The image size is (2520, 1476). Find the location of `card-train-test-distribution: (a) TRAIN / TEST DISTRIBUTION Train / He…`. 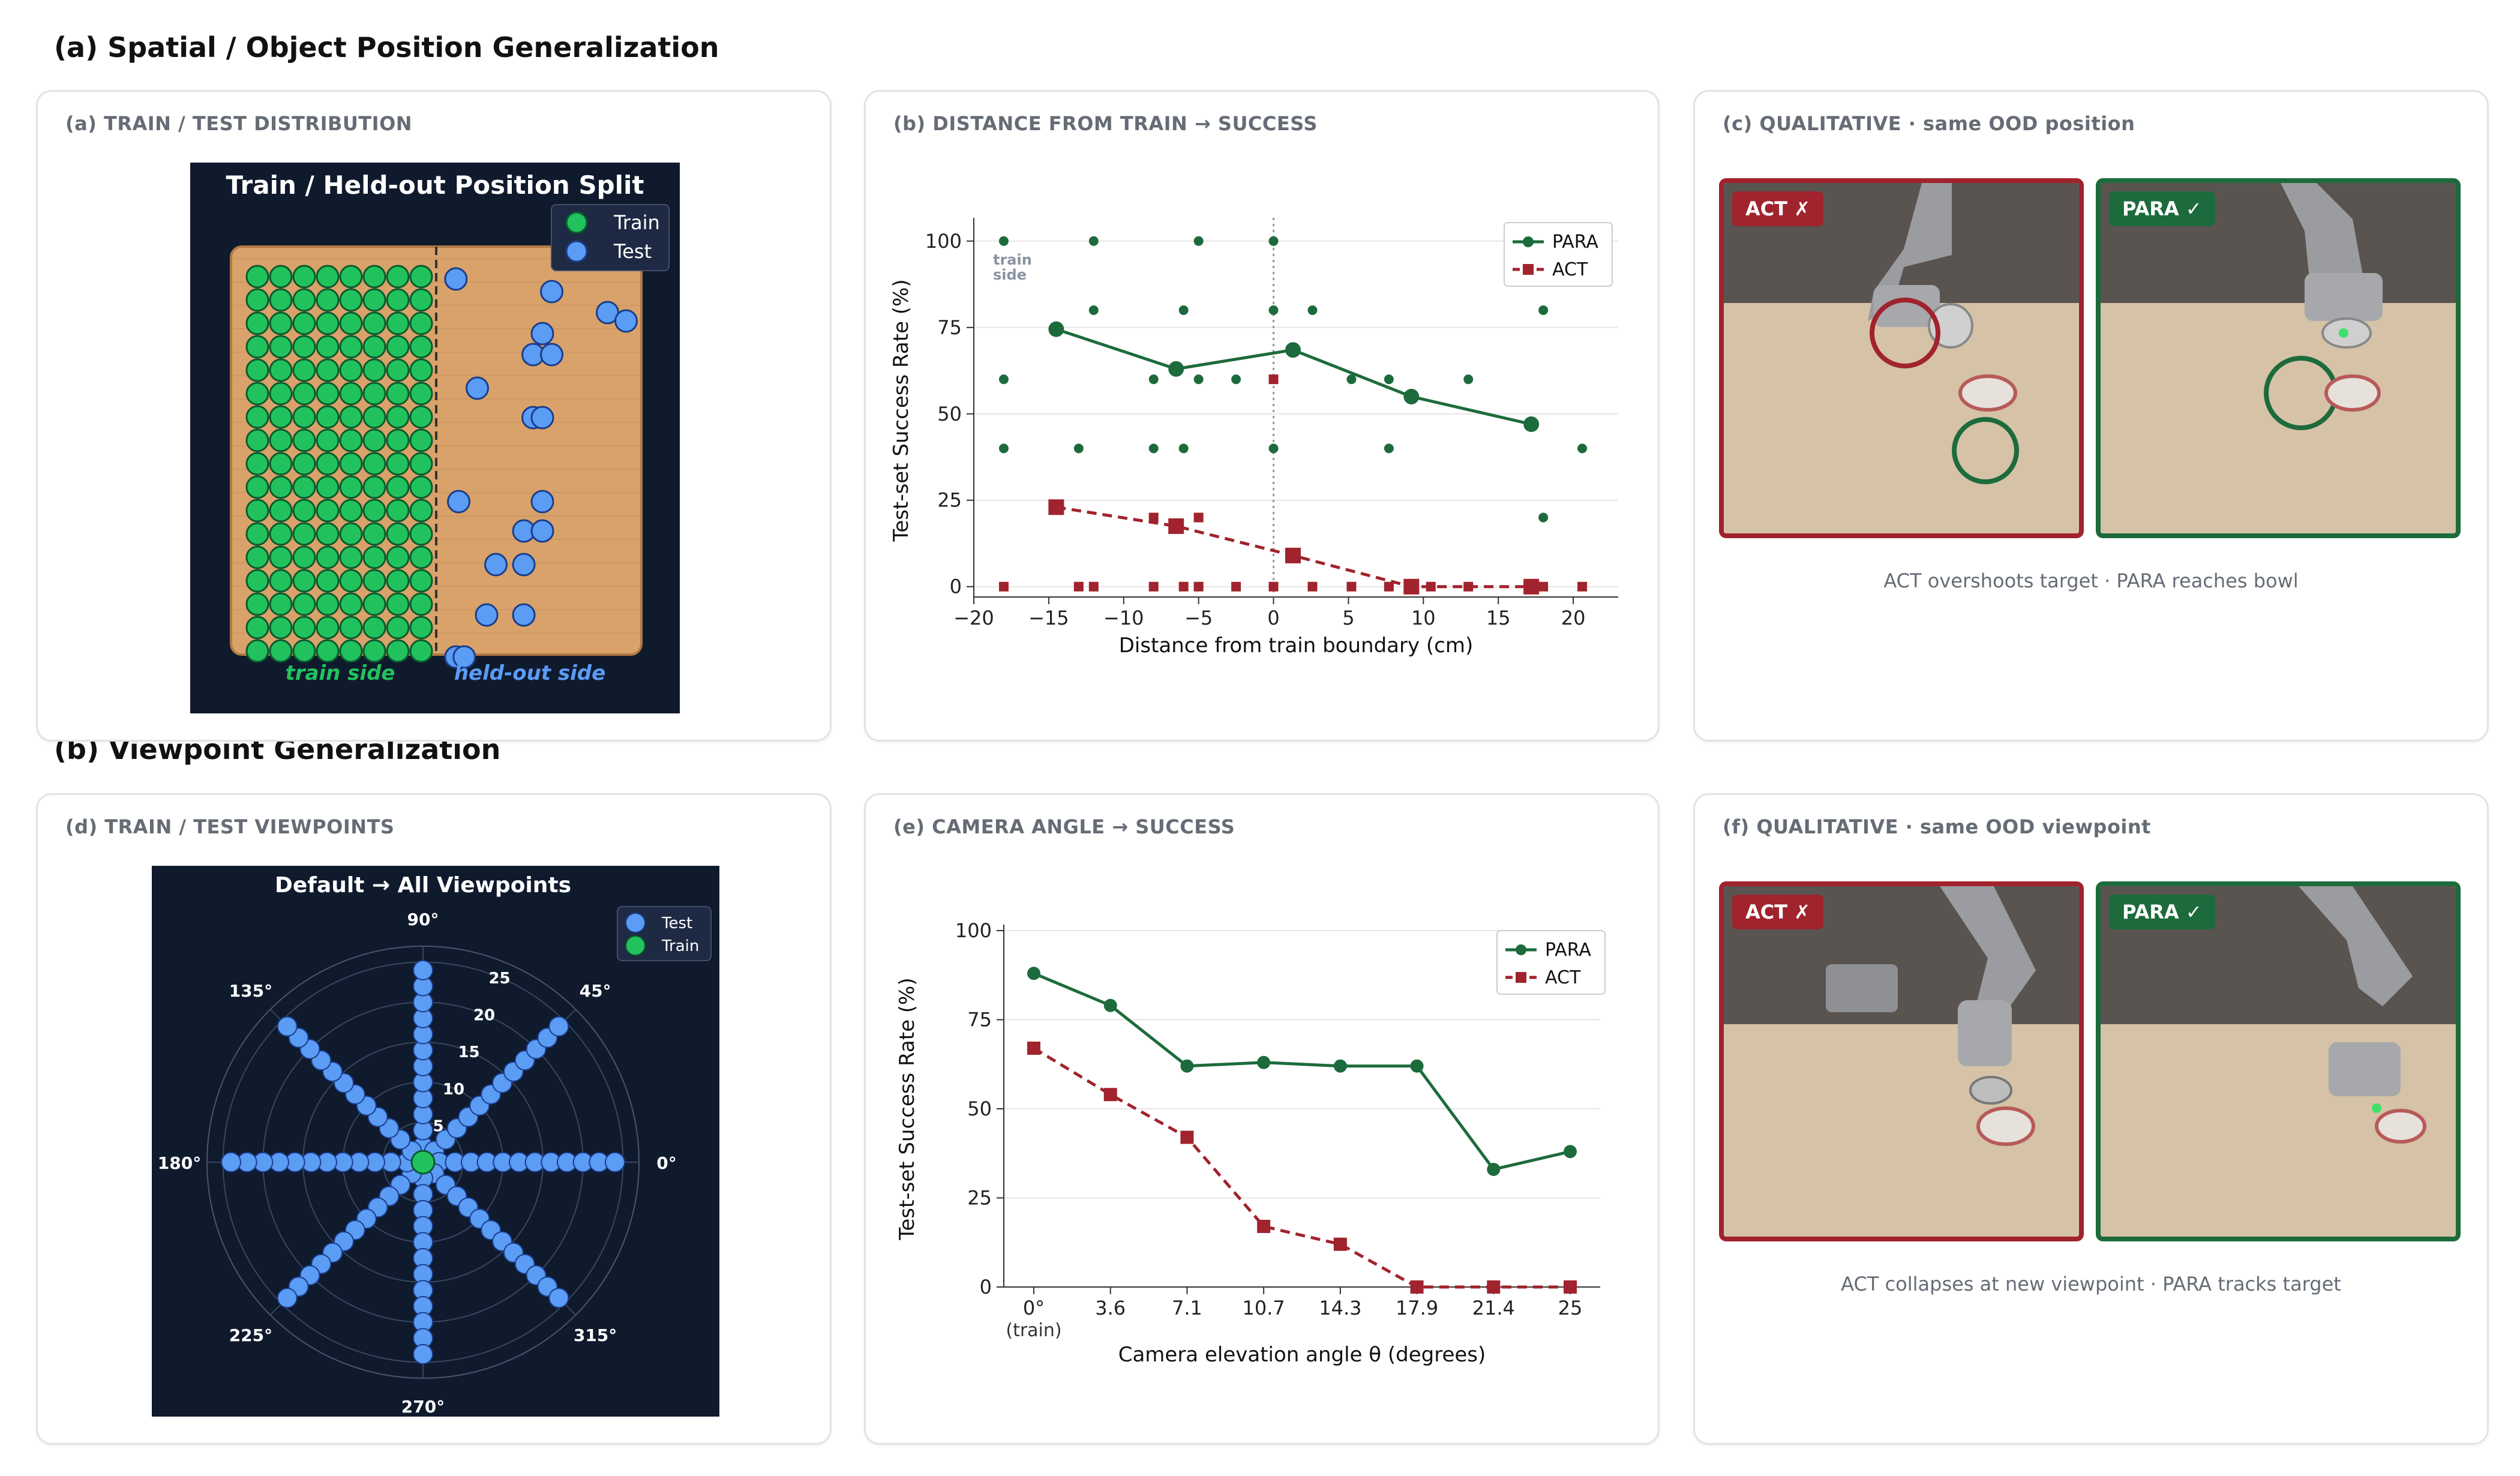

card-train-test-distribution: (a) TRAIN / TEST DISTRIBUTION Train / He… is located at coordinates (434, 416).